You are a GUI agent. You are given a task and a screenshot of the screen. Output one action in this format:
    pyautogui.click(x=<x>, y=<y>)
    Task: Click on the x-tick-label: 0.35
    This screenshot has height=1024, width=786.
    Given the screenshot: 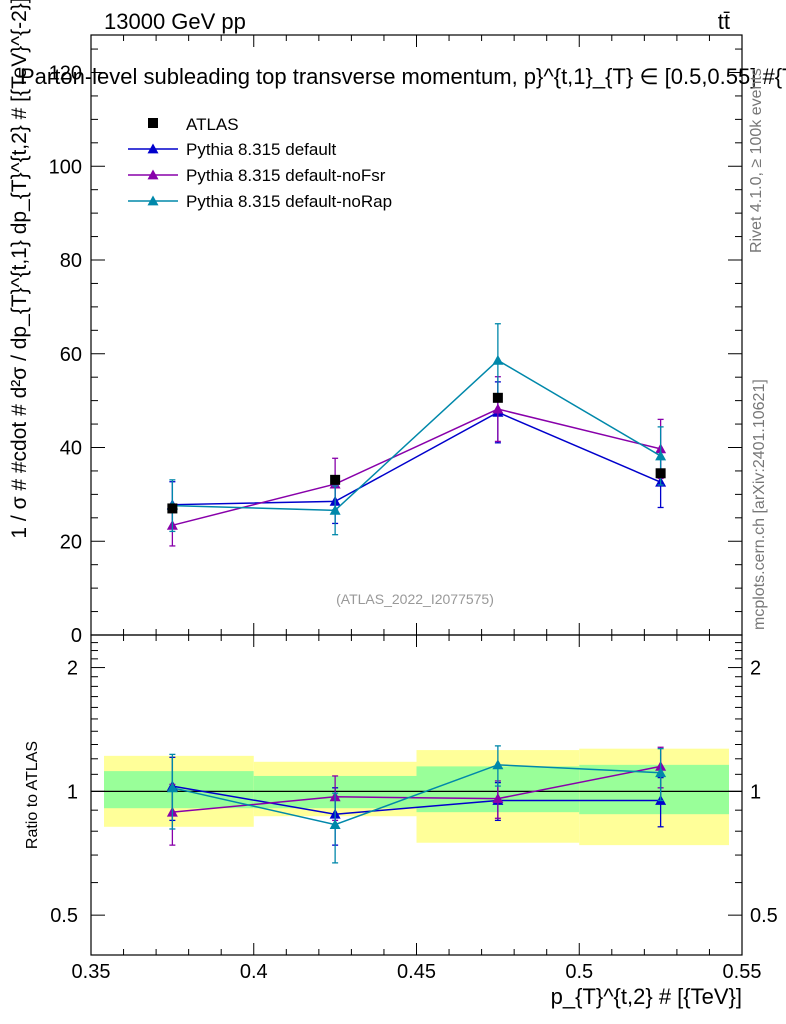 What is the action you would take?
    pyautogui.click(x=91, y=972)
    